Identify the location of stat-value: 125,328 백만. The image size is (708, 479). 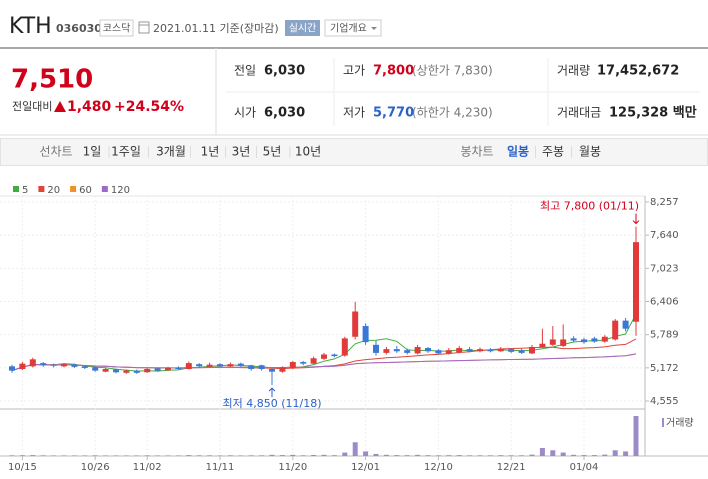
(653, 113).